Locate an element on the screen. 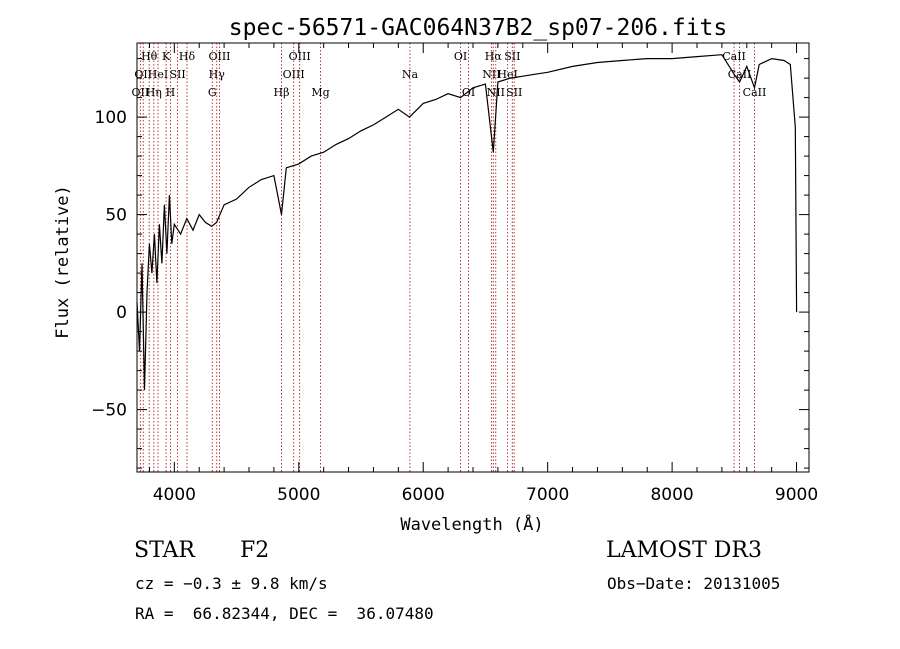 The width and height of the screenshot is (900, 649). x-tick-label-0: 4000 is located at coordinates (174, 495).